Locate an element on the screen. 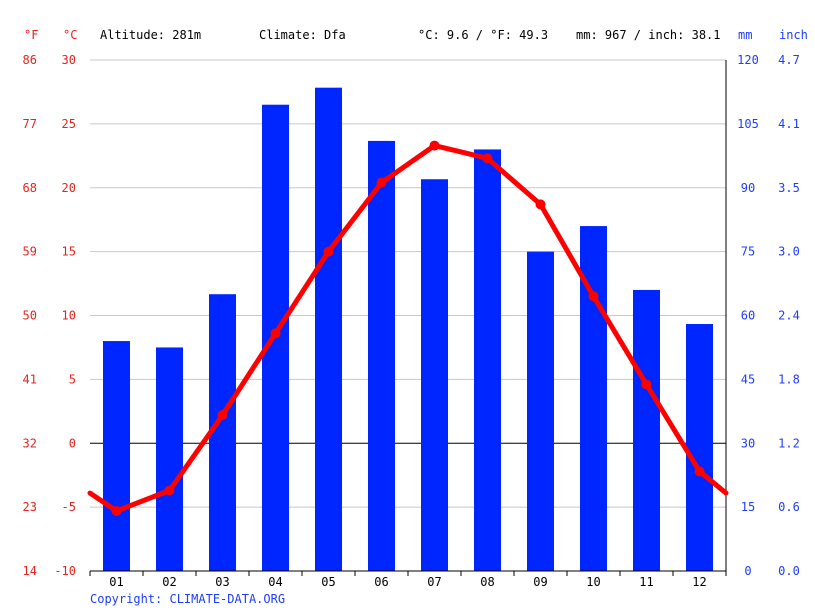  inch-tick-label: 2.4 is located at coordinates (789, 316).